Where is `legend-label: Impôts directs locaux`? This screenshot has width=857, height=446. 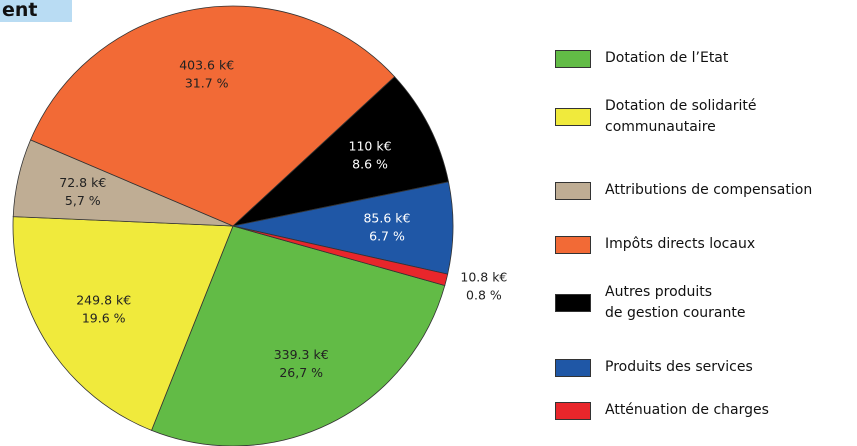
legend-label: Impôts directs locaux is located at coordinates (680, 244).